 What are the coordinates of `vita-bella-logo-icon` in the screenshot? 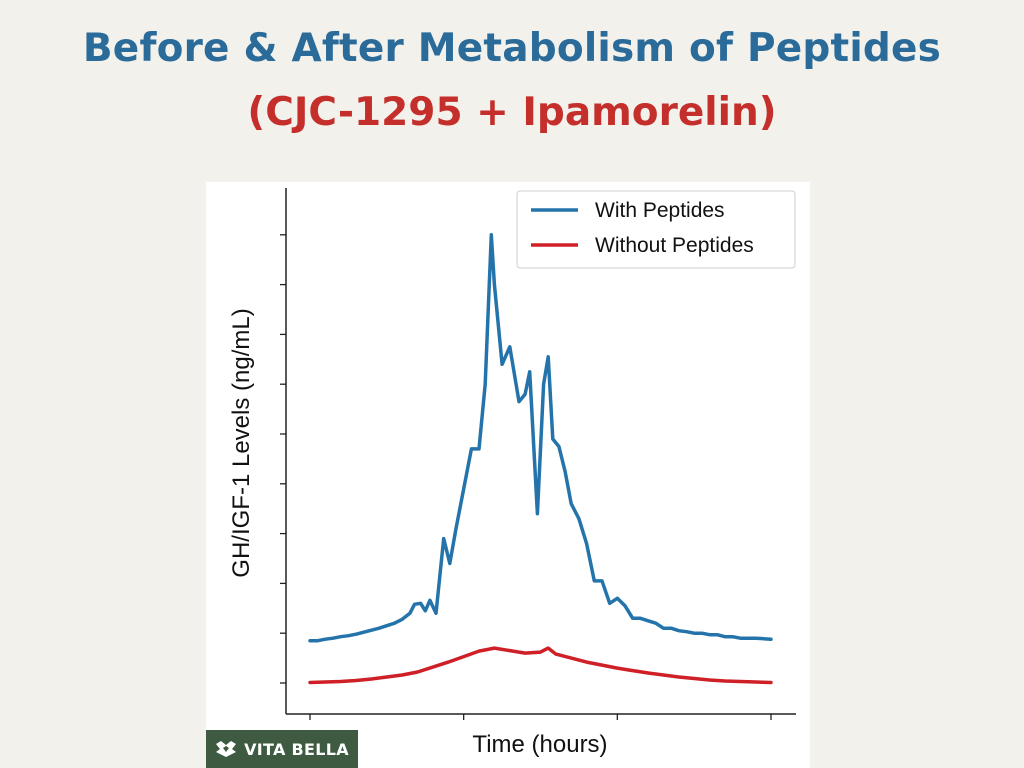 It's located at (226, 749).